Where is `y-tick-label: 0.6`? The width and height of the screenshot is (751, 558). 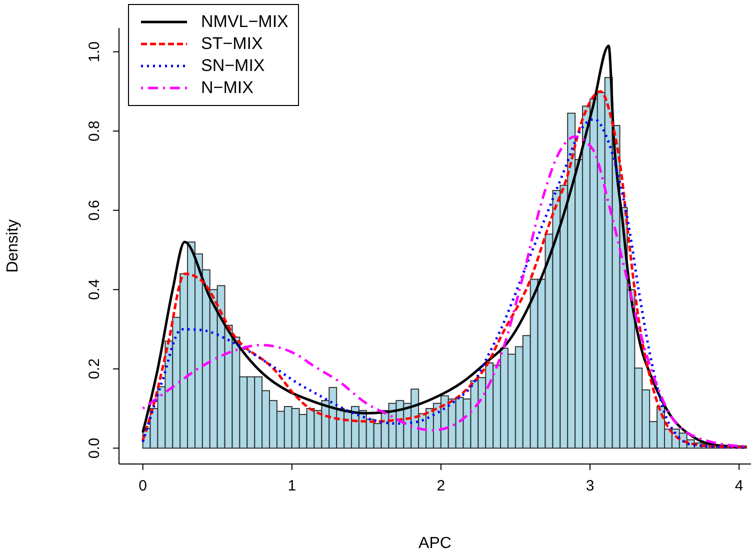 y-tick-label: 0.6 is located at coordinates (94, 210).